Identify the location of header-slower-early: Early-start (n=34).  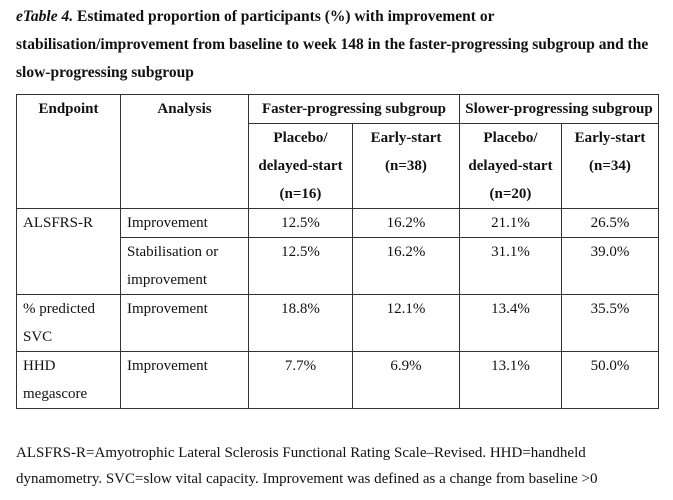
(610, 166).